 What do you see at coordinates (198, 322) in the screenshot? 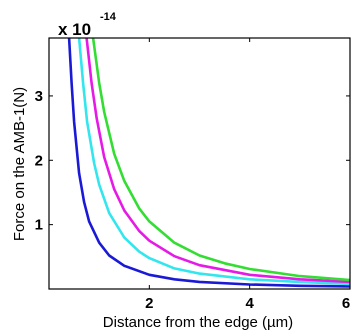
I see `x-axis-label: Distance from the edge (µm)` at bounding box center [198, 322].